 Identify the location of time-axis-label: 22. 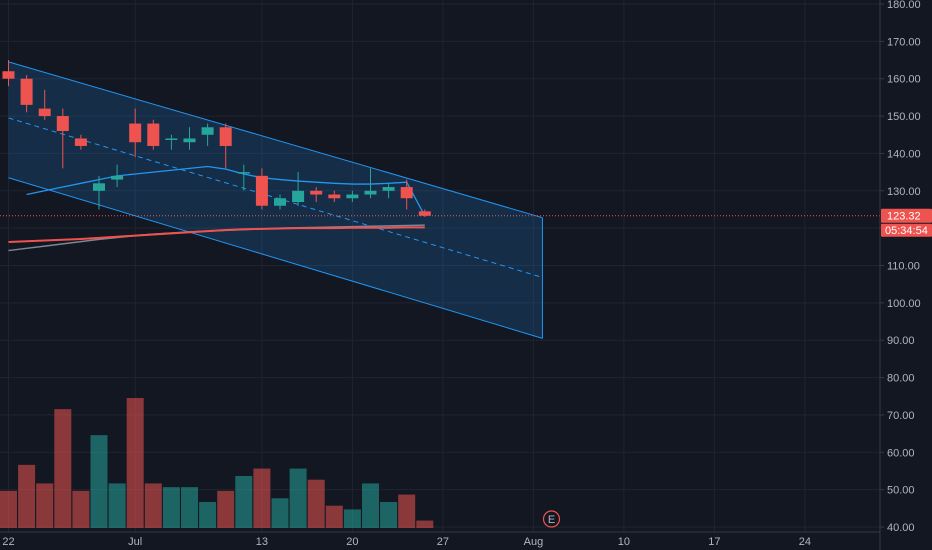
(8, 542).